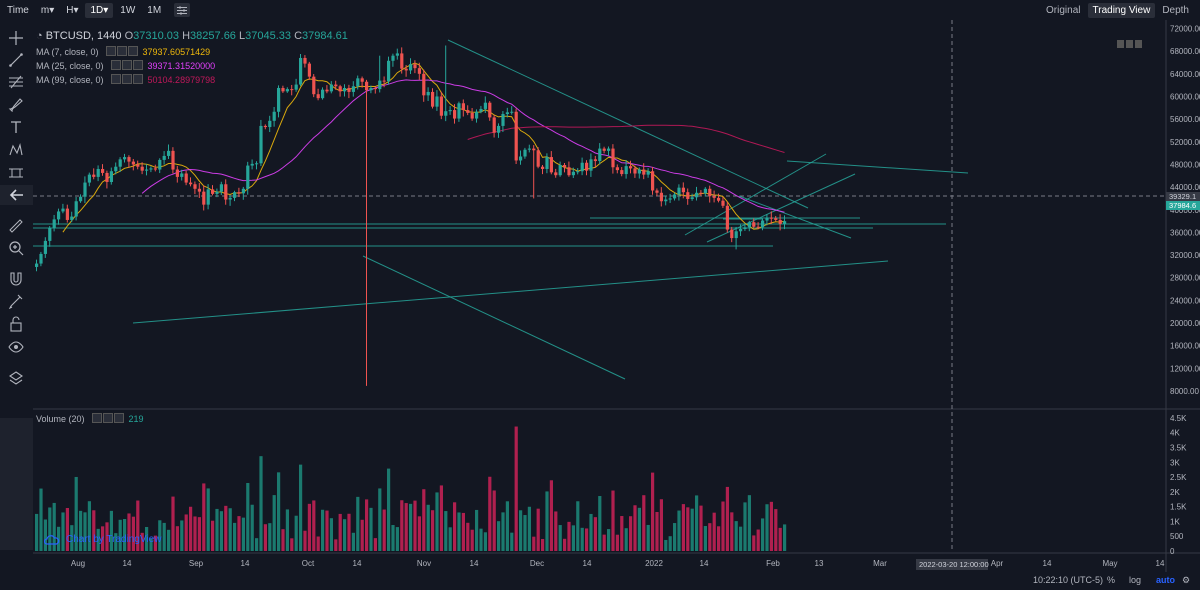 This screenshot has width=1200, height=590. What do you see at coordinates (1135, 580) in the screenshot?
I see `log-toggle: log` at bounding box center [1135, 580].